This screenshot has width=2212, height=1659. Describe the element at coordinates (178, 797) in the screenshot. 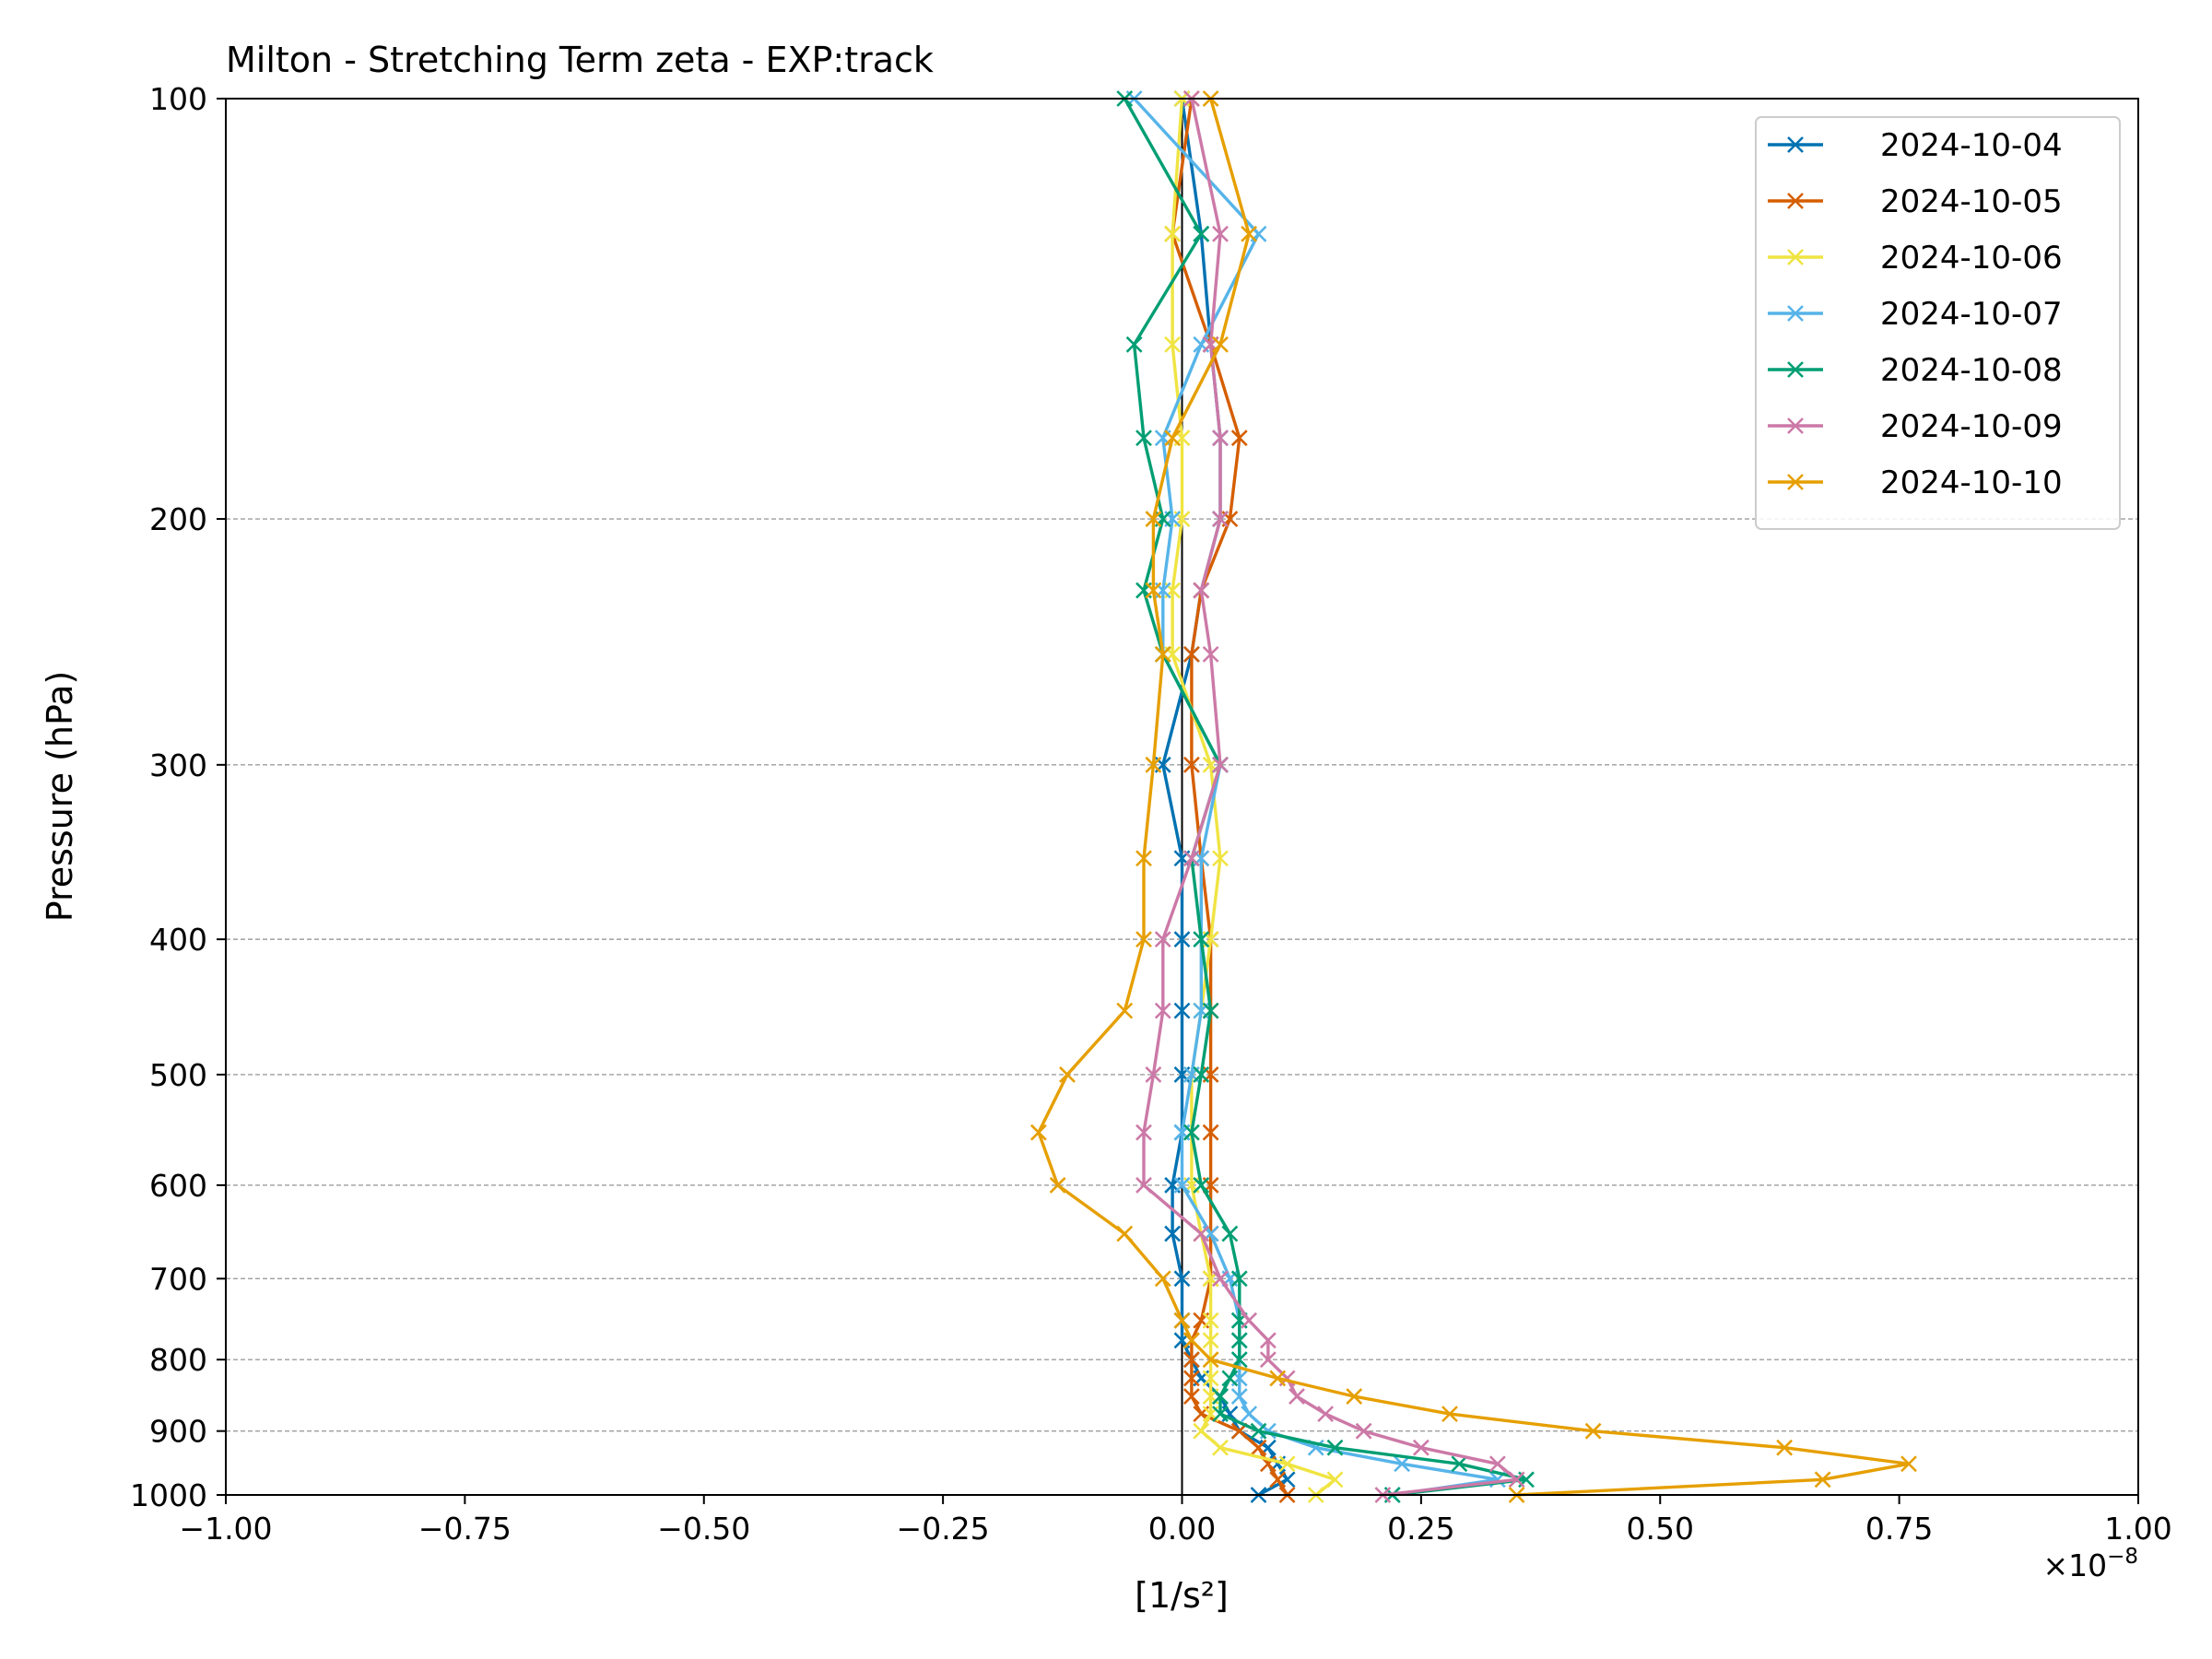

I see `y-axis: 100 200 300 400 500 600 700 800 900 1000` at that location.